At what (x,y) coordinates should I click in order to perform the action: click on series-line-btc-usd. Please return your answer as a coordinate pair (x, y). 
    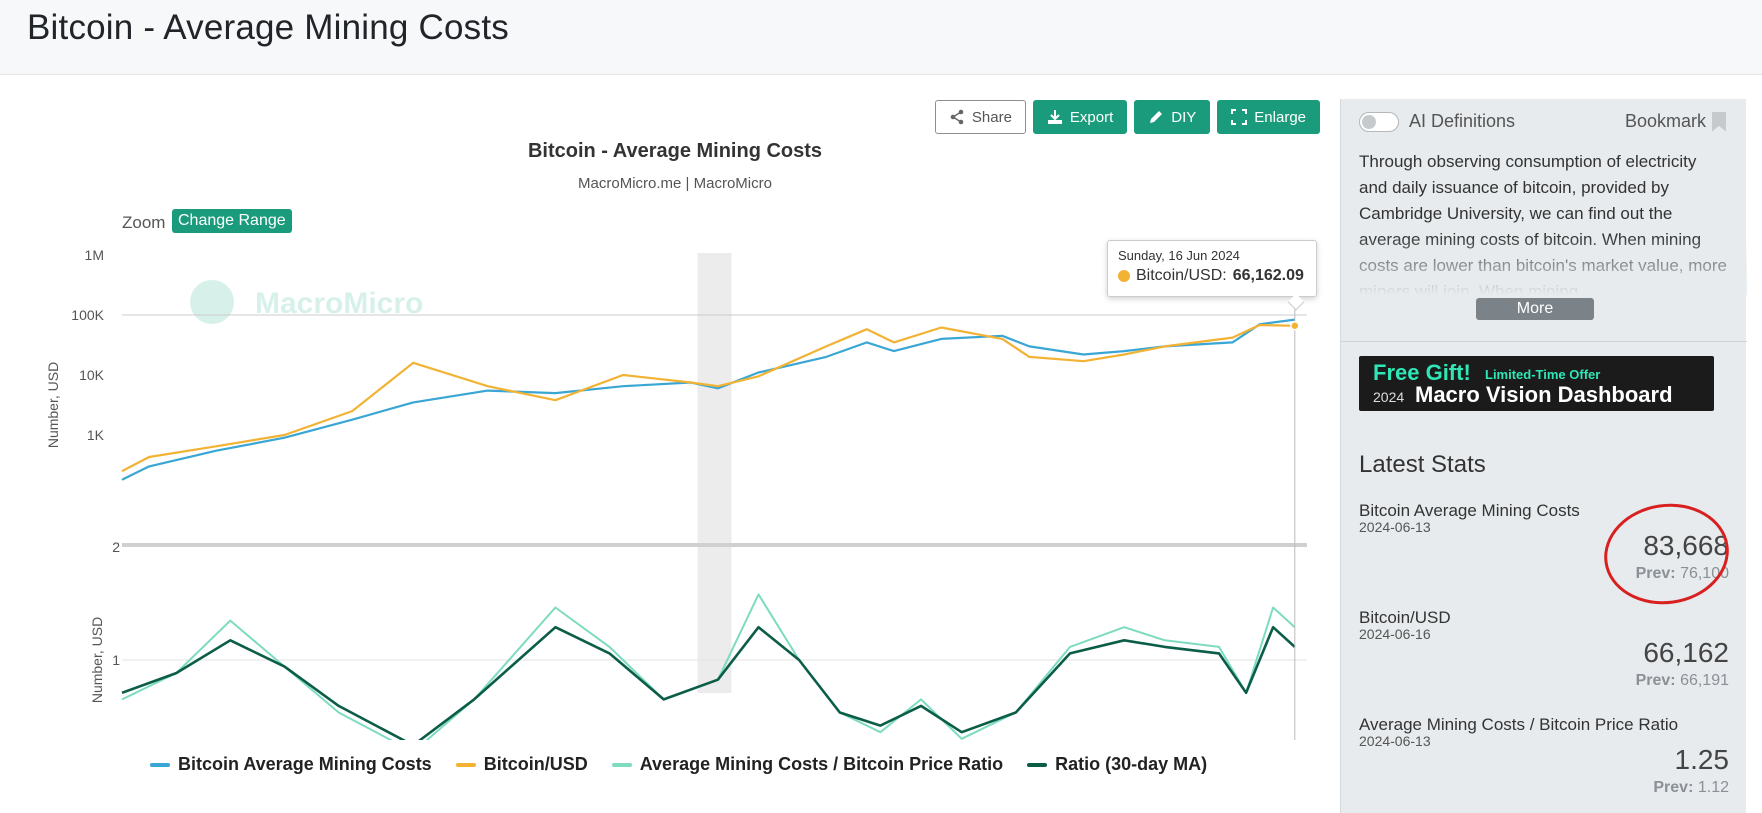
    Looking at the image, I should click on (708, 398).